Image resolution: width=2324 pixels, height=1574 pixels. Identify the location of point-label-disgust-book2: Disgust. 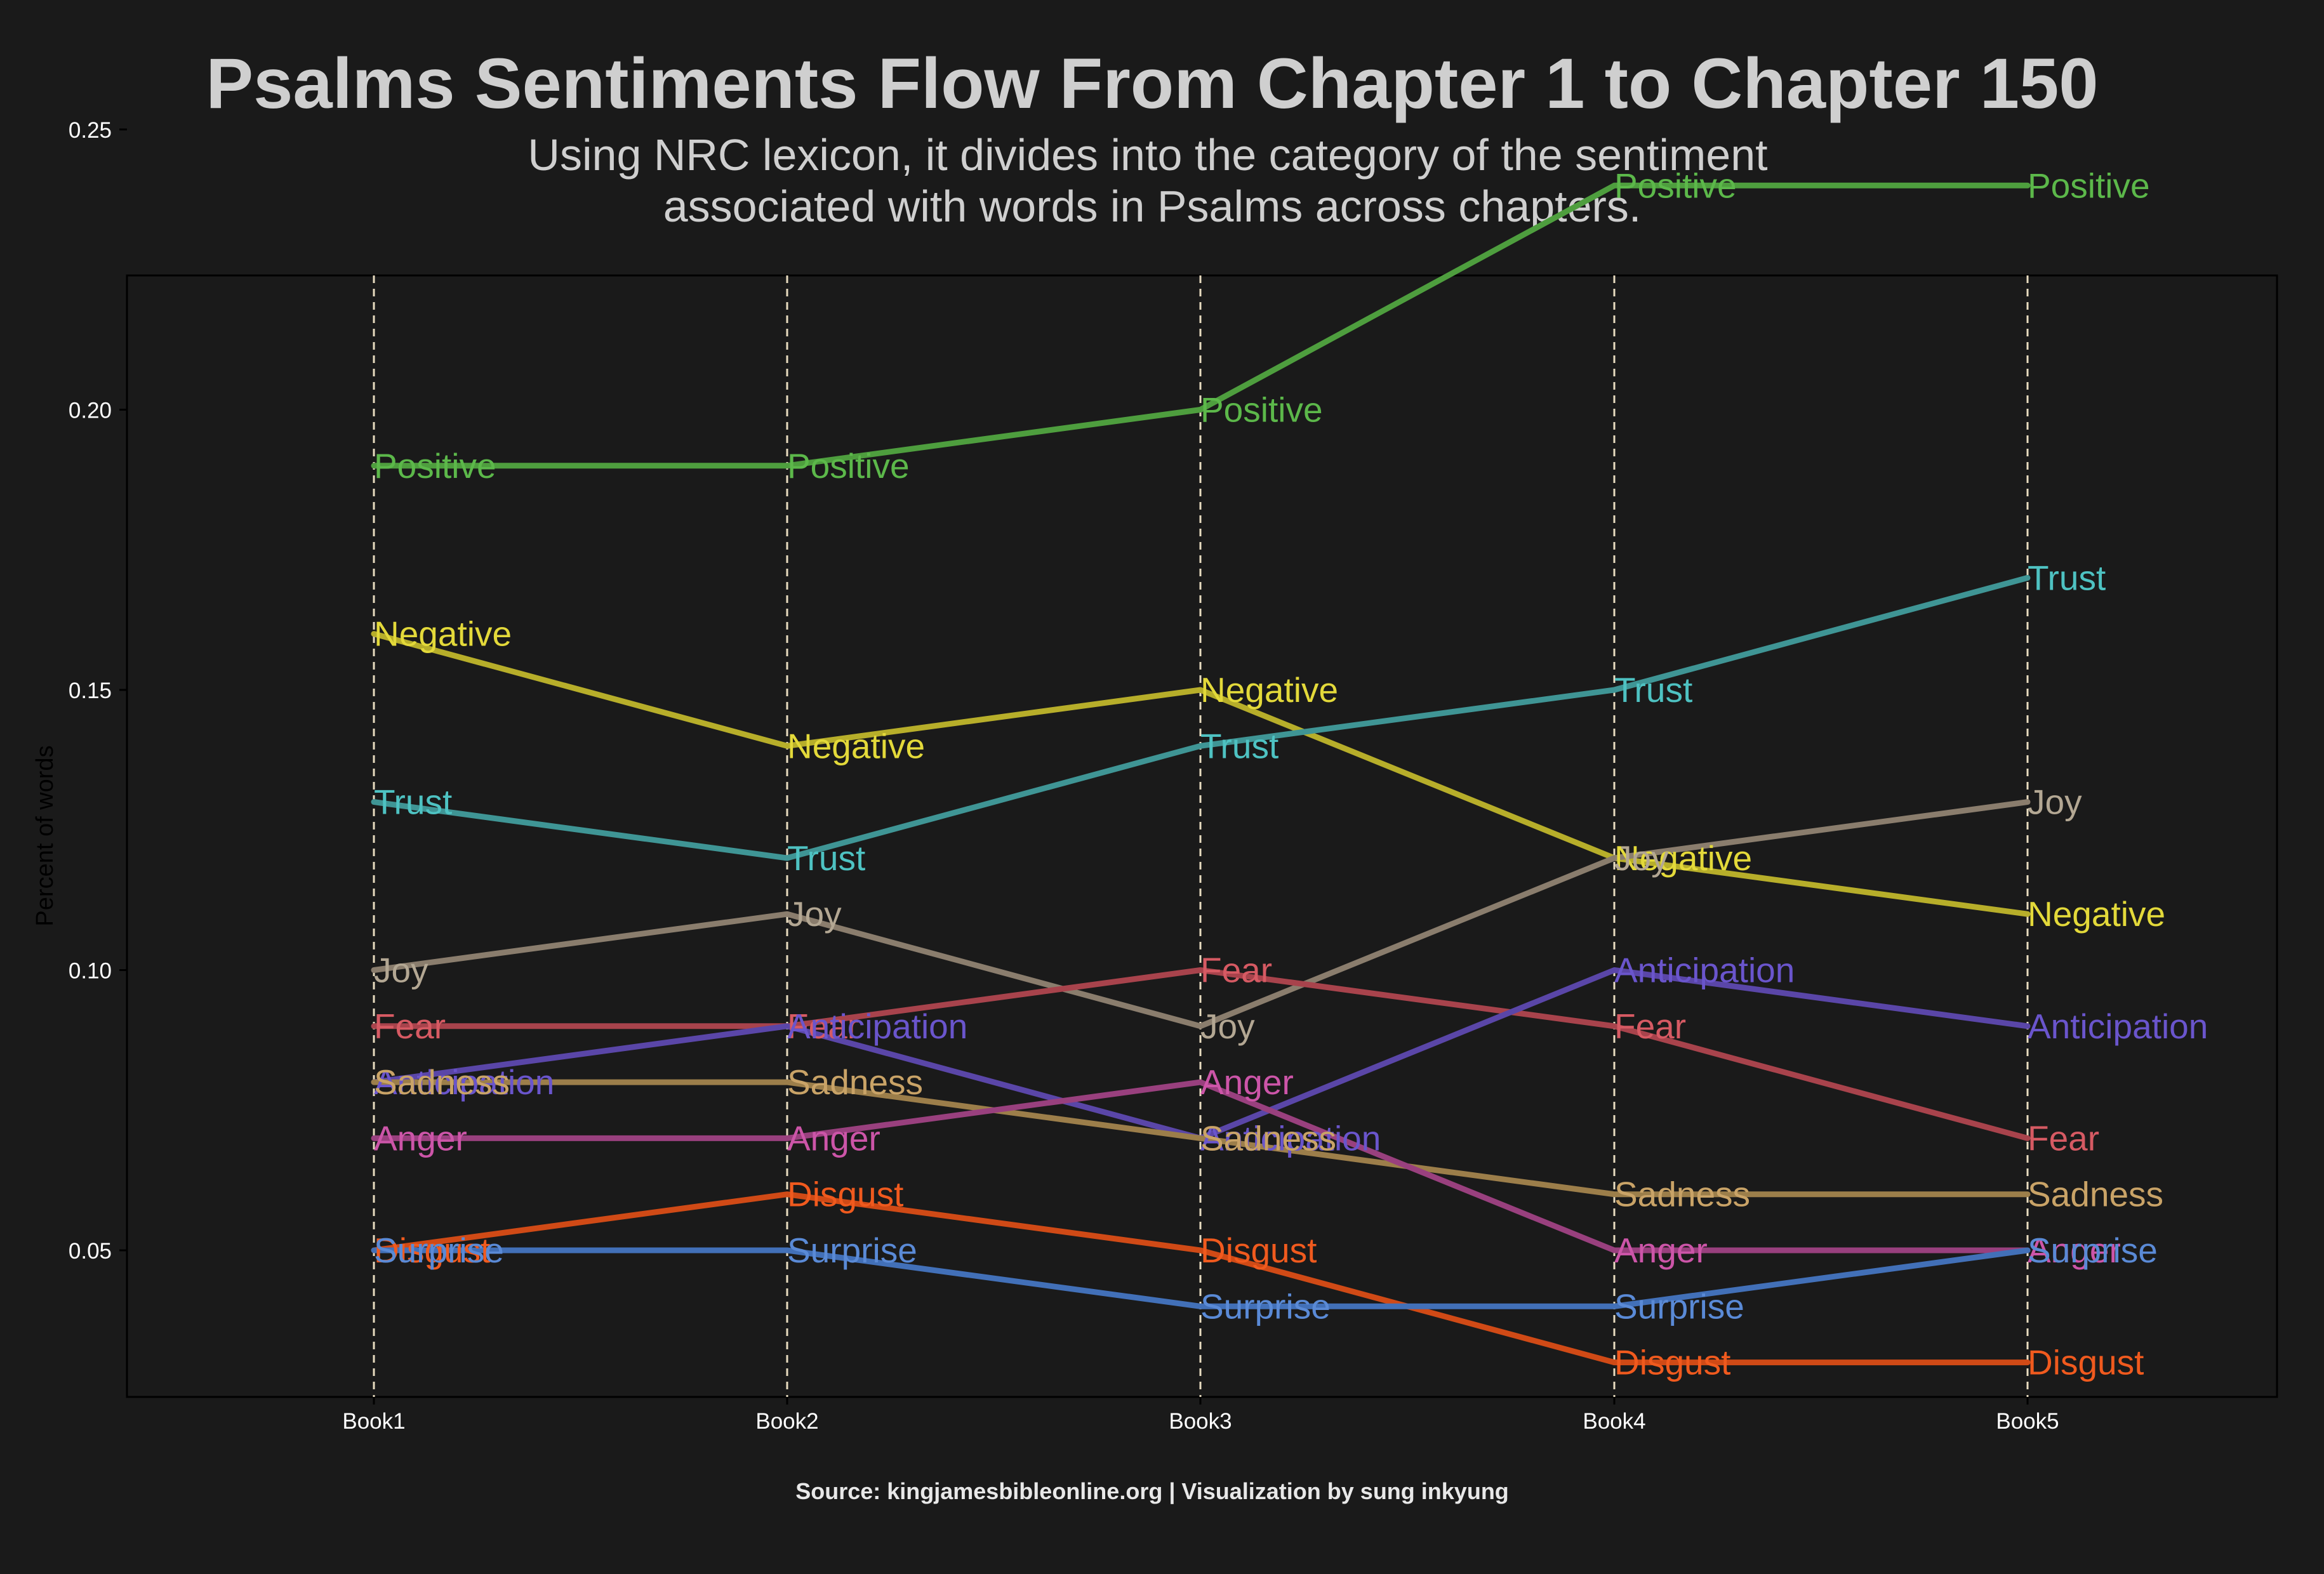
(845, 1194).